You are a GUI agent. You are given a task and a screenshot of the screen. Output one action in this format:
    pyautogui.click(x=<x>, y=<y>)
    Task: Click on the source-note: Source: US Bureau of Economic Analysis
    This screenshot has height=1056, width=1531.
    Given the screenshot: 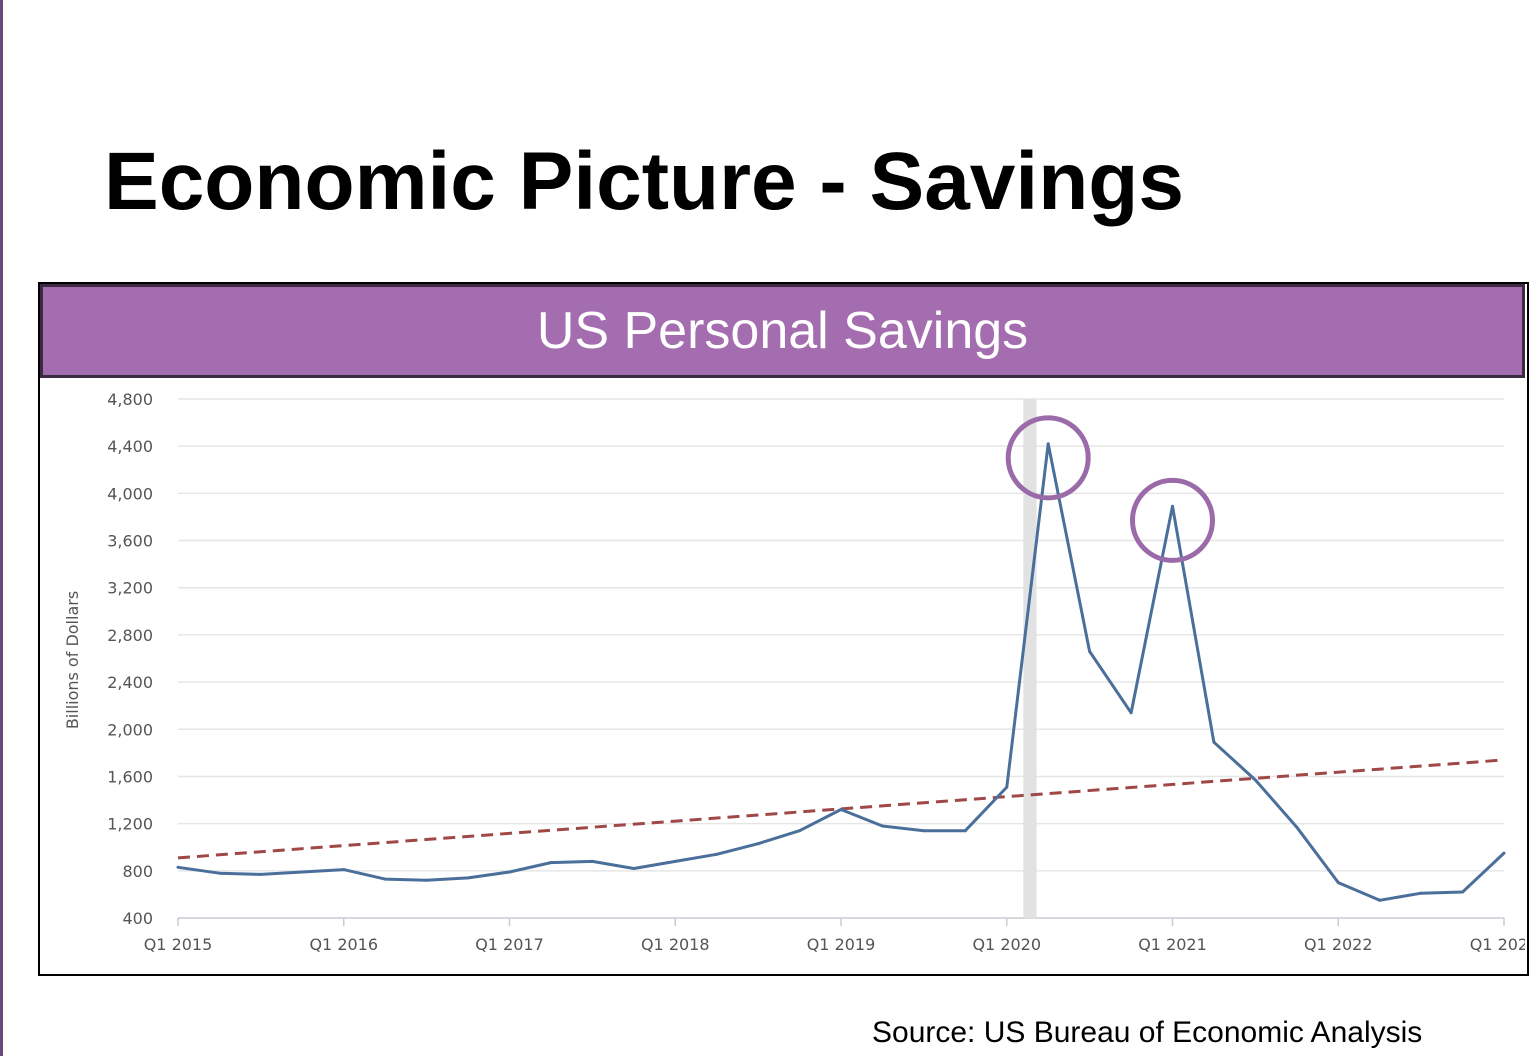 What is the action you would take?
    pyautogui.click(x=1147, y=1032)
    